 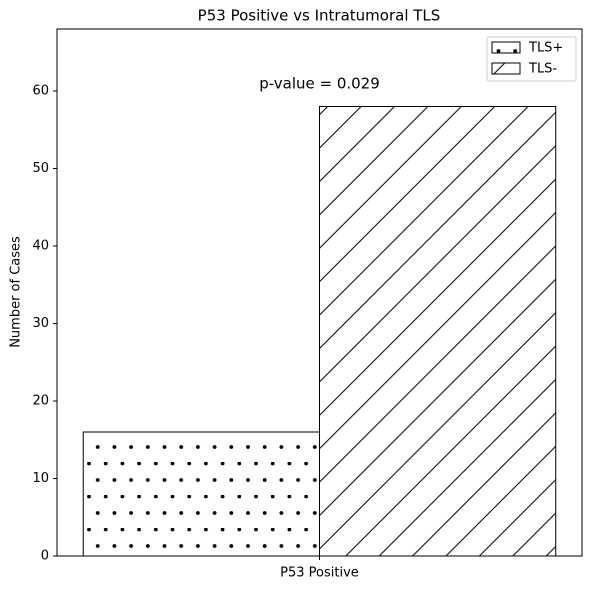 What do you see at coordinates (40, 323) in the screenshot?
I see `y-tick-label: 30` at bounding box center [40, 323].